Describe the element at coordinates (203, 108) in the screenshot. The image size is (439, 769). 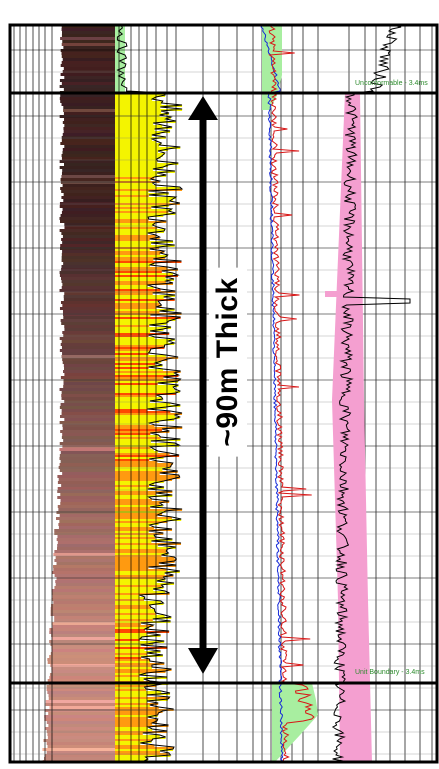
I see `thickness-arrow-head-up` at that location.